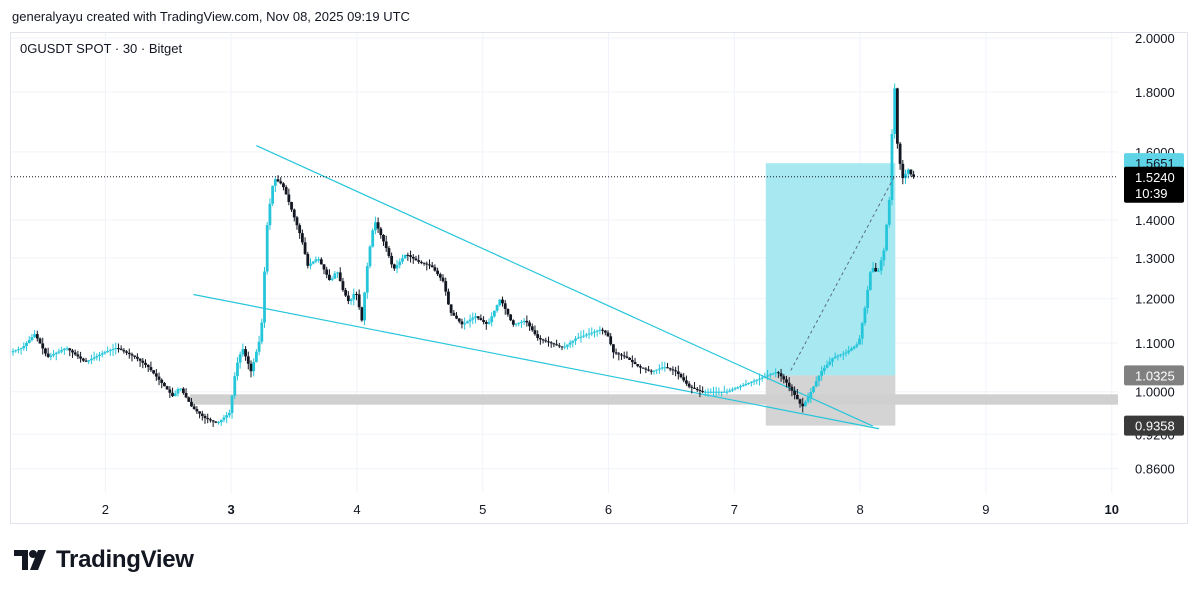  I want to click on x-tick-label: 10, so click(1111, 509).